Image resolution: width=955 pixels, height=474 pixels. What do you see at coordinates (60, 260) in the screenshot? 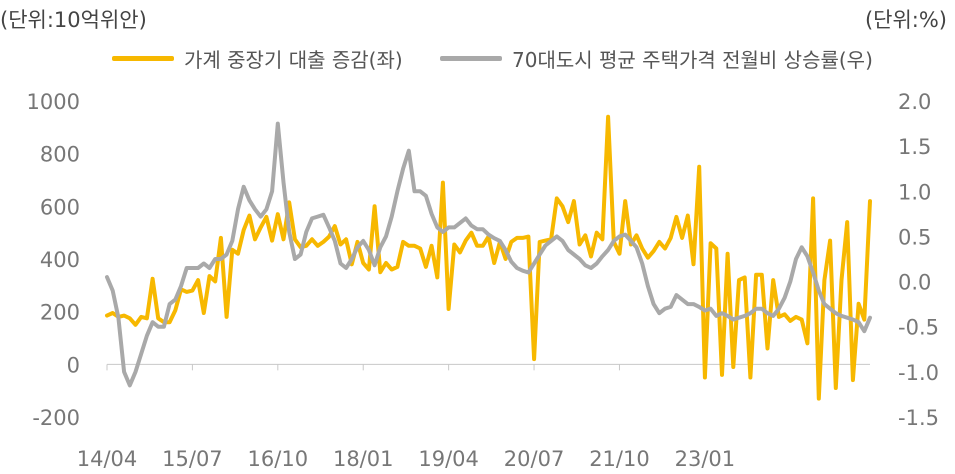
I see `left-y-tick-label: 400` at bounding box center [60, 260].